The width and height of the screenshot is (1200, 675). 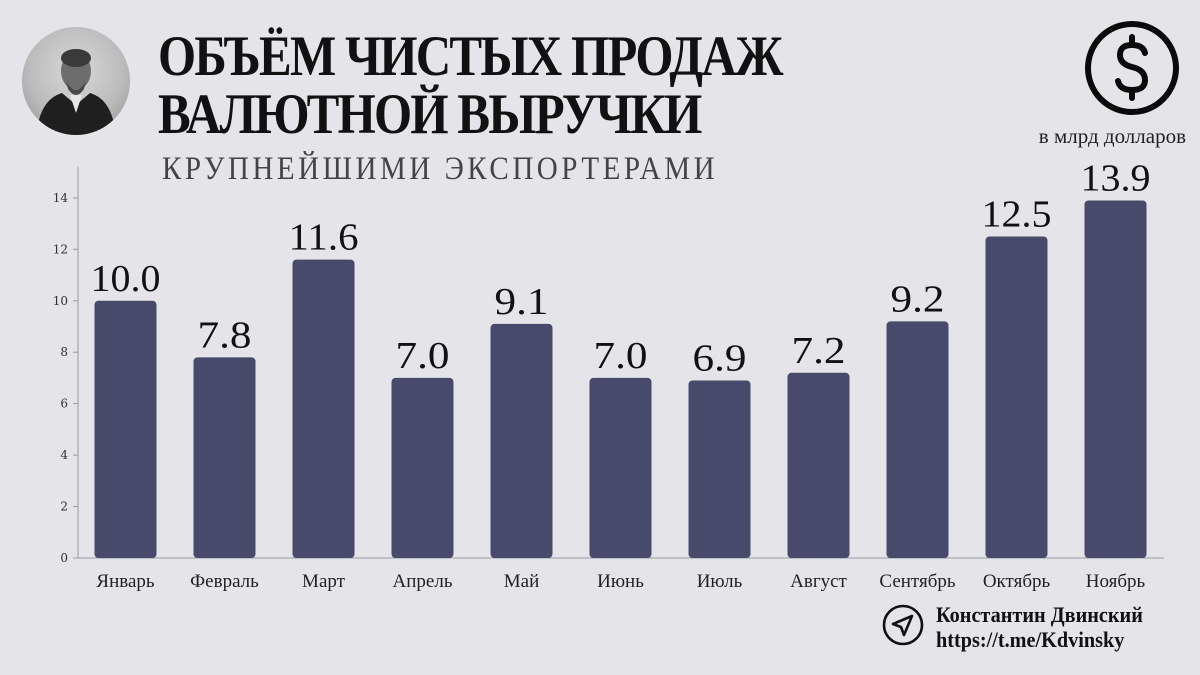 I want to click on x-tick-label: Январь, so click(x=125, y=581).